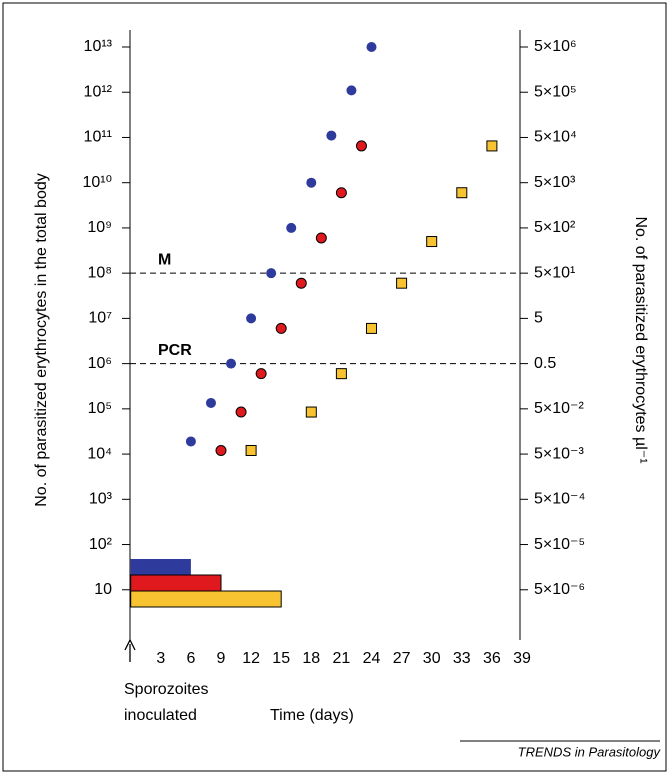  What do you see at coordinates (251, 658) in the screenshot?
I see `x-tick-label: 12` at bounding box center [251, 658].